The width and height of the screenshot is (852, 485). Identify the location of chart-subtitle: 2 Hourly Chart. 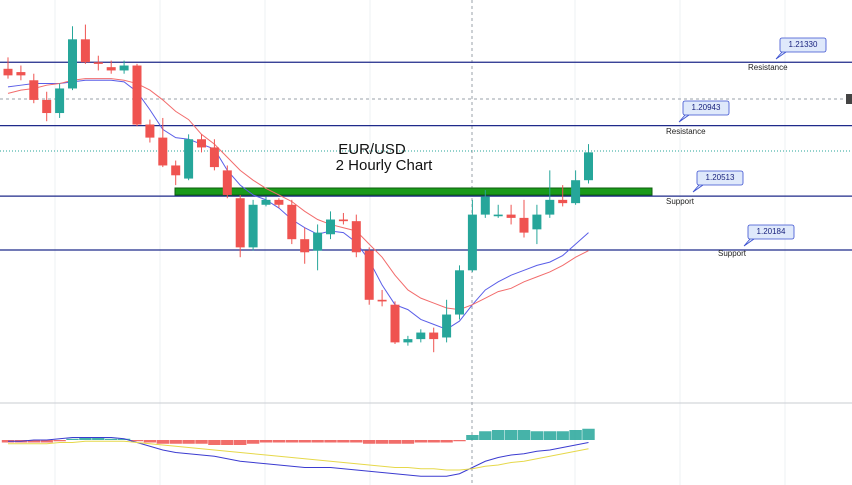
(385, 165).